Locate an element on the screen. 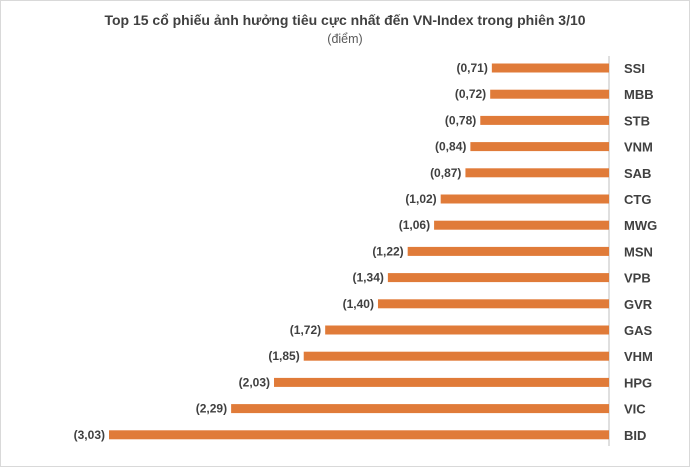  value-label-gas: (1,72) is located at coordinates (305, 330).